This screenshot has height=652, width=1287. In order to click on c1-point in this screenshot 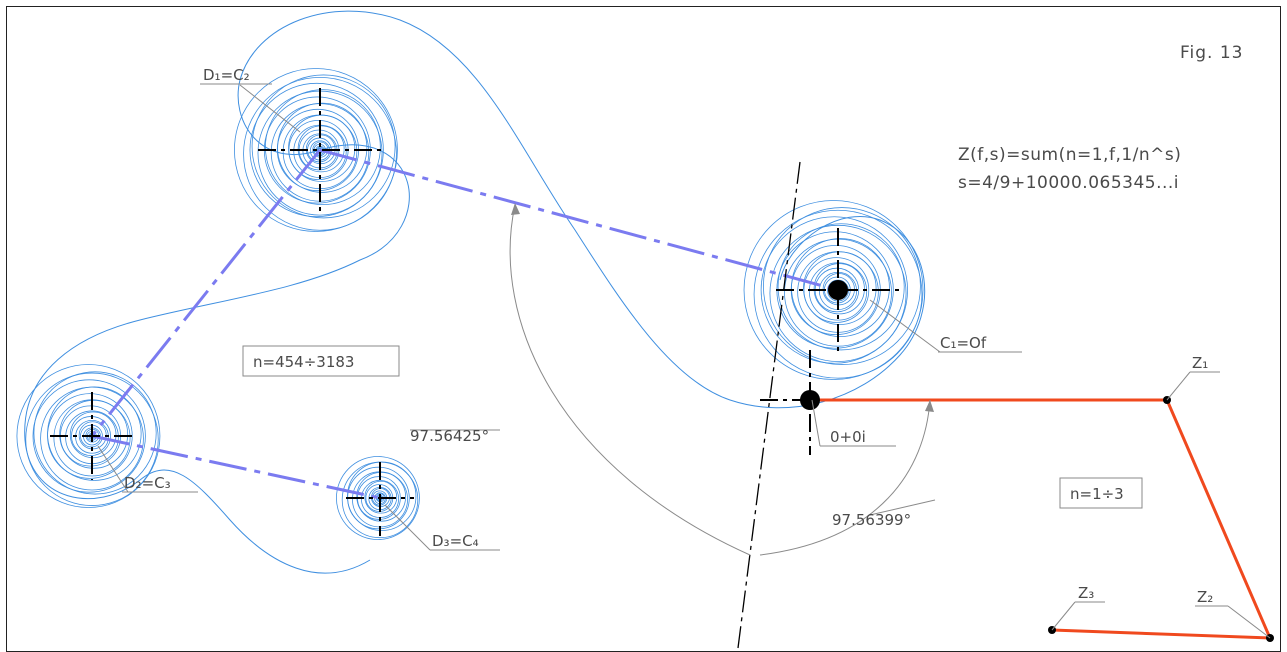, I will do `click(838, 290)`.